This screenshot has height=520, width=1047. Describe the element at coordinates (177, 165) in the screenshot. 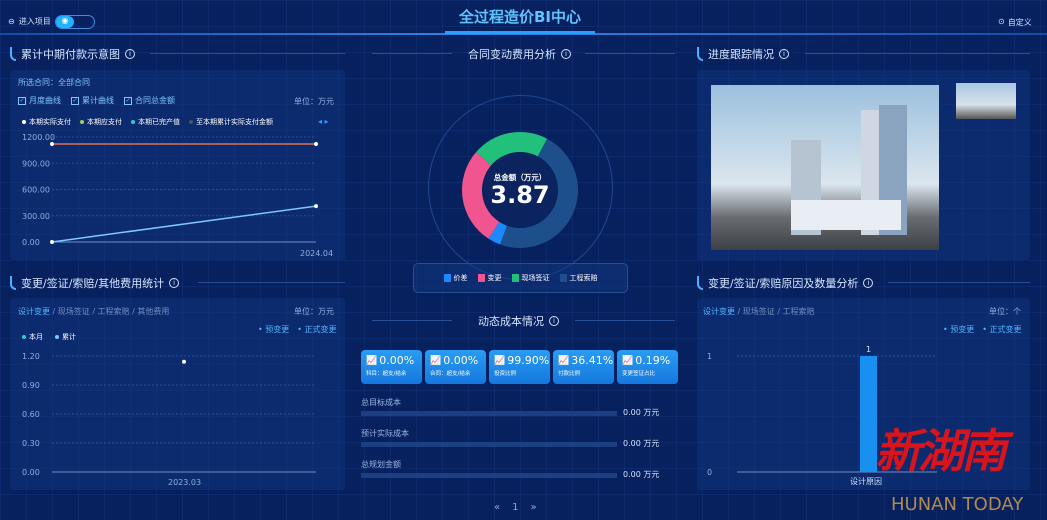

I see `payment-chart-panel` at that location.